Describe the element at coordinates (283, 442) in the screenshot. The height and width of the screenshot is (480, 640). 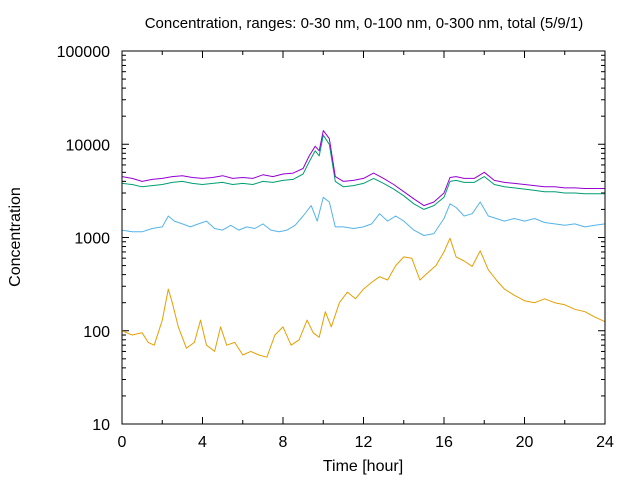
I see `x-tick-label: 8` at that location.